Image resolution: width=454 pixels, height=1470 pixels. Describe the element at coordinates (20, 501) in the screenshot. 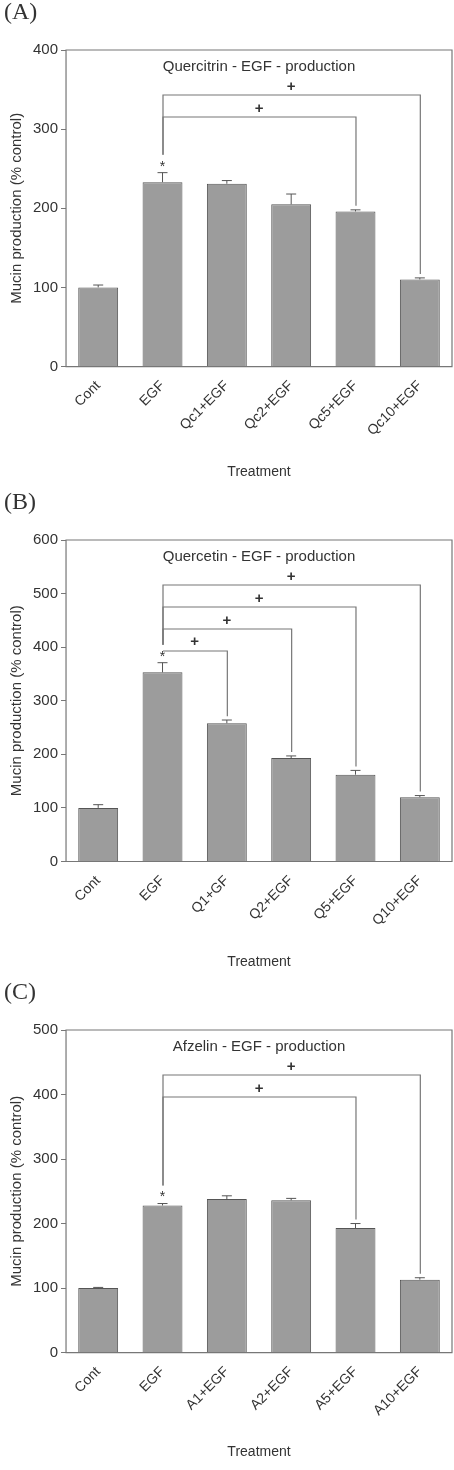

I see `text: (B)` at that location.